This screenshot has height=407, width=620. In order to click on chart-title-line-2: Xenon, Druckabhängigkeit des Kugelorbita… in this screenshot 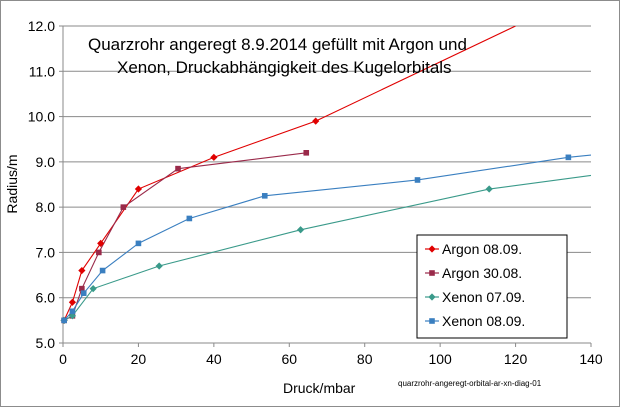, I will do `click(284, 67)`.